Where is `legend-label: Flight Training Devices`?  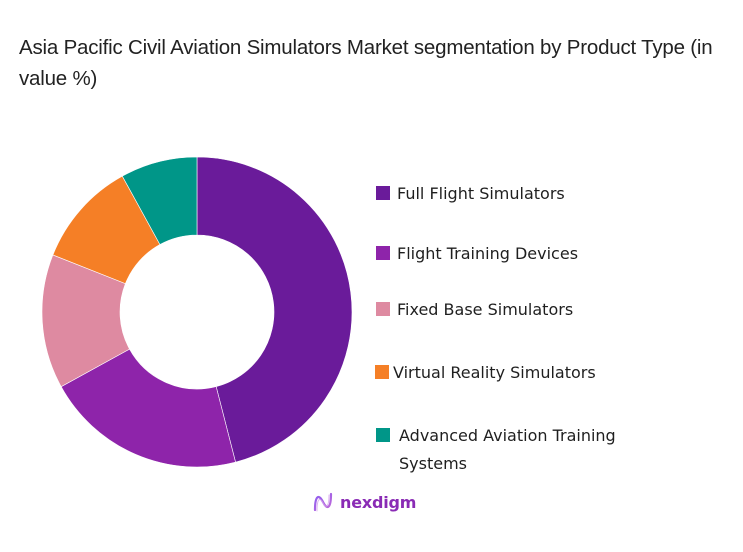
legend-label: Flight Training Devices is located at coordinates (488, 253).